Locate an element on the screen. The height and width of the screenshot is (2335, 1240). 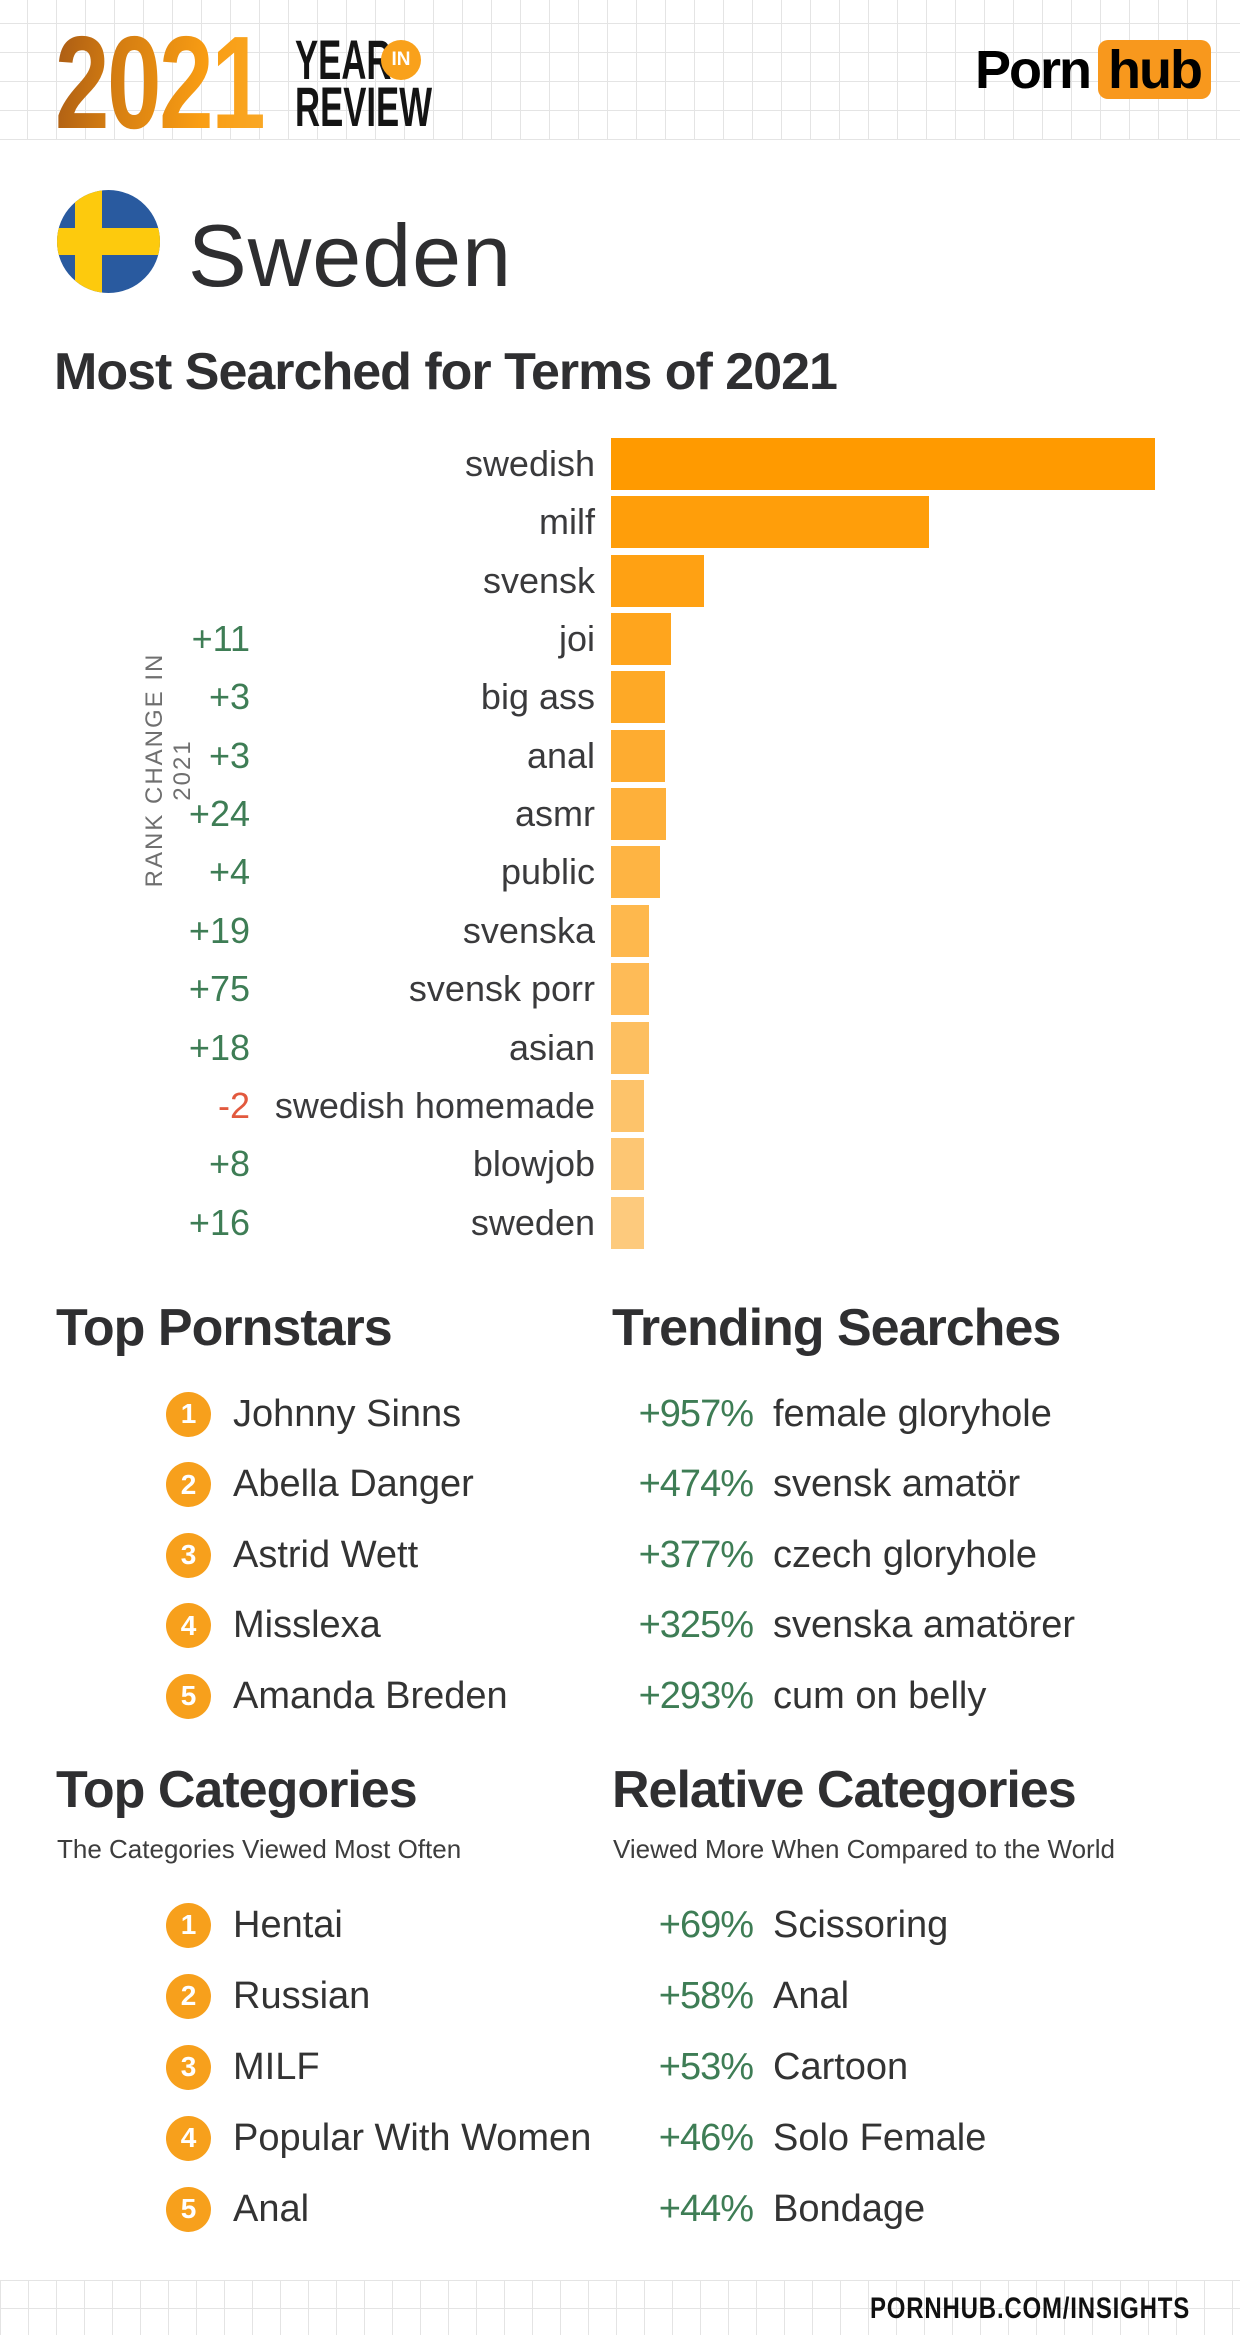
list-item: +58% Anal is located at coordinates (730, 1996).